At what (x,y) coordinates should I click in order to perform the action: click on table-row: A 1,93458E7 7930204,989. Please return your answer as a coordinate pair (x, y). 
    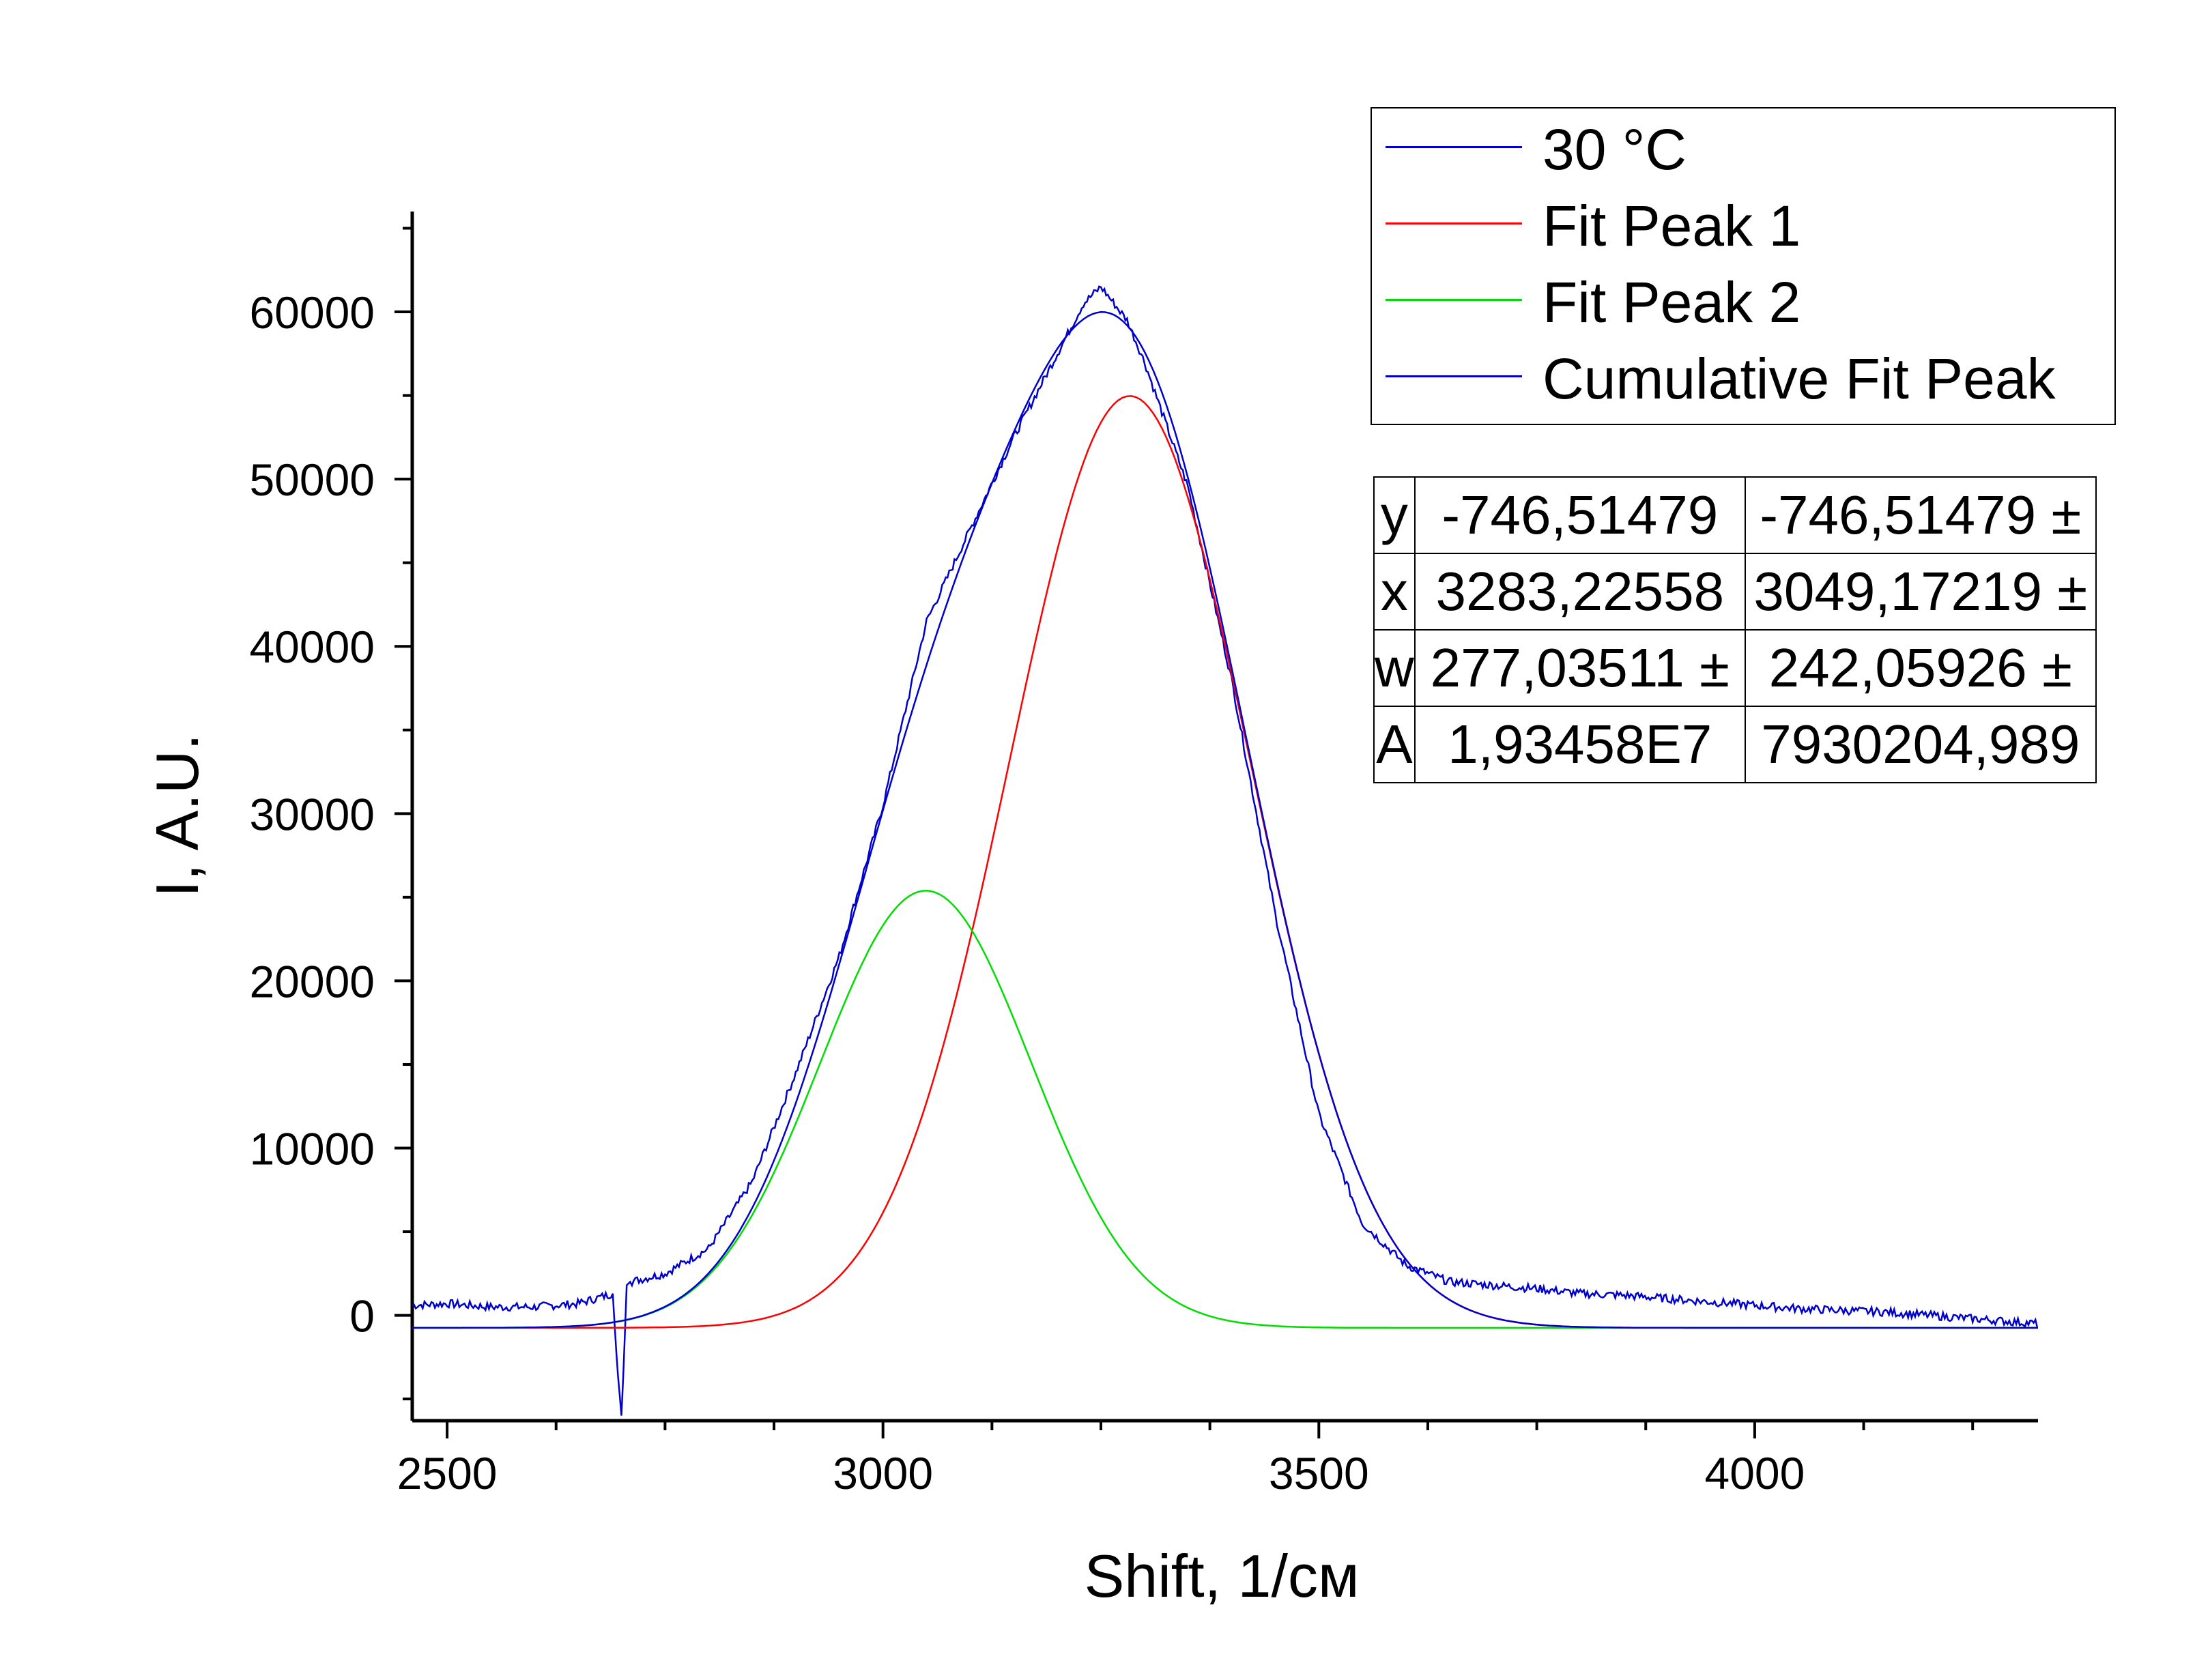
    Looking at the image, I should click on (1735, 744).